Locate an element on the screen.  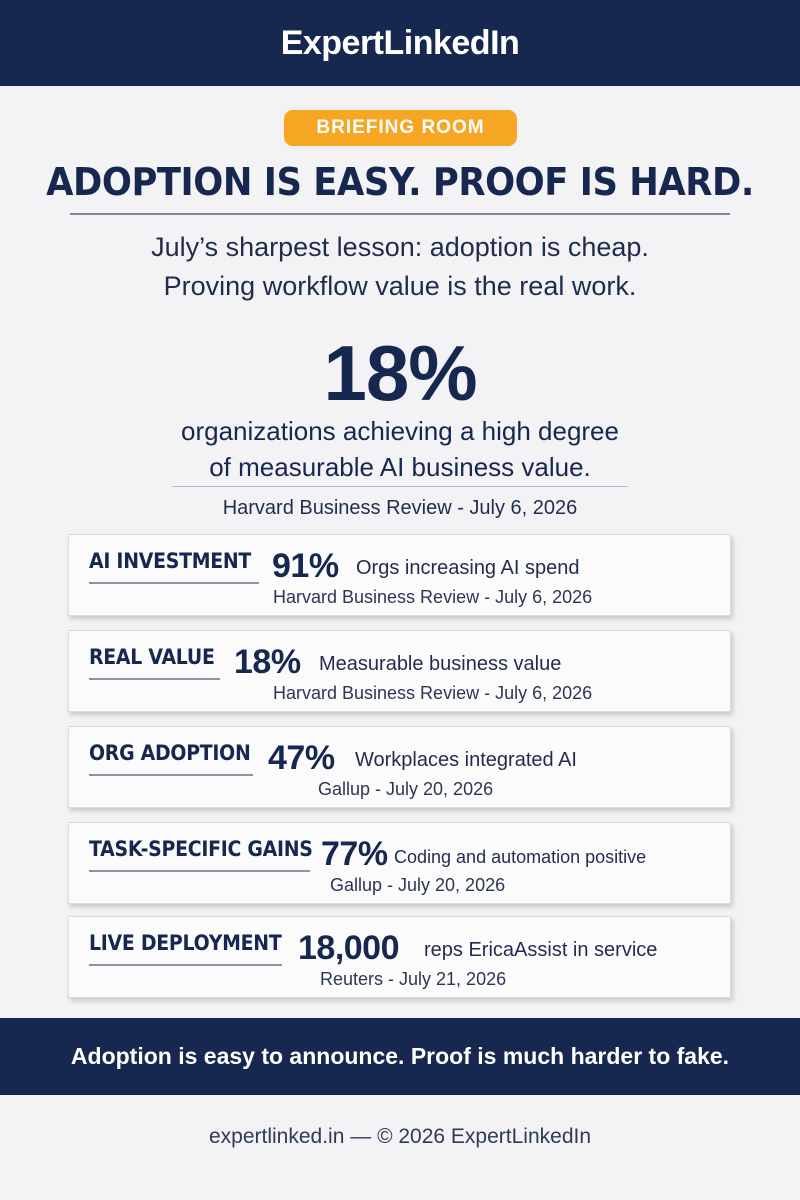
footer-credit: expertlinked.in — © 2026 ExpertLinkedIn is located at coordinates (400, 1136).